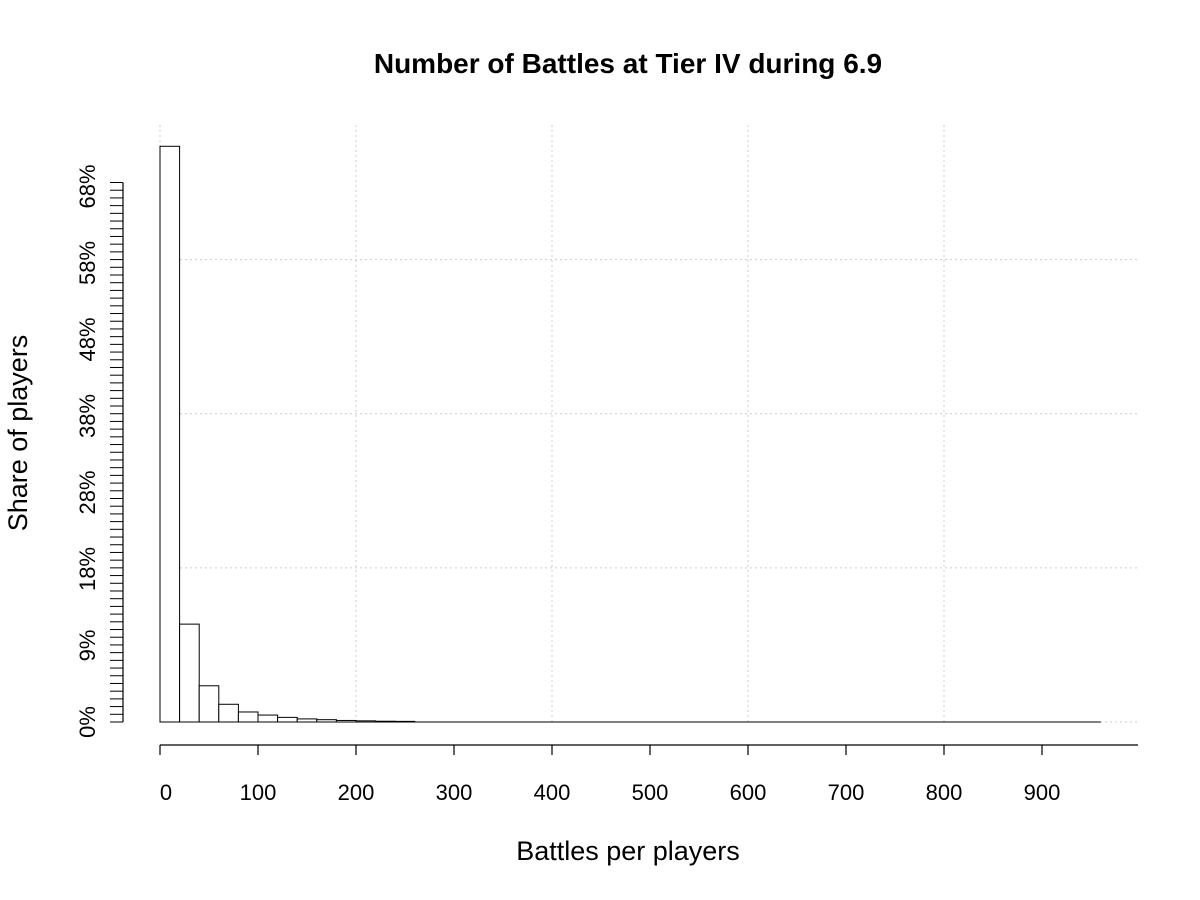 The image size is (1200, 900). Describe the element at coordinates (552, 792) in the screenshot. I see `x-tick-label: 400` at that location.